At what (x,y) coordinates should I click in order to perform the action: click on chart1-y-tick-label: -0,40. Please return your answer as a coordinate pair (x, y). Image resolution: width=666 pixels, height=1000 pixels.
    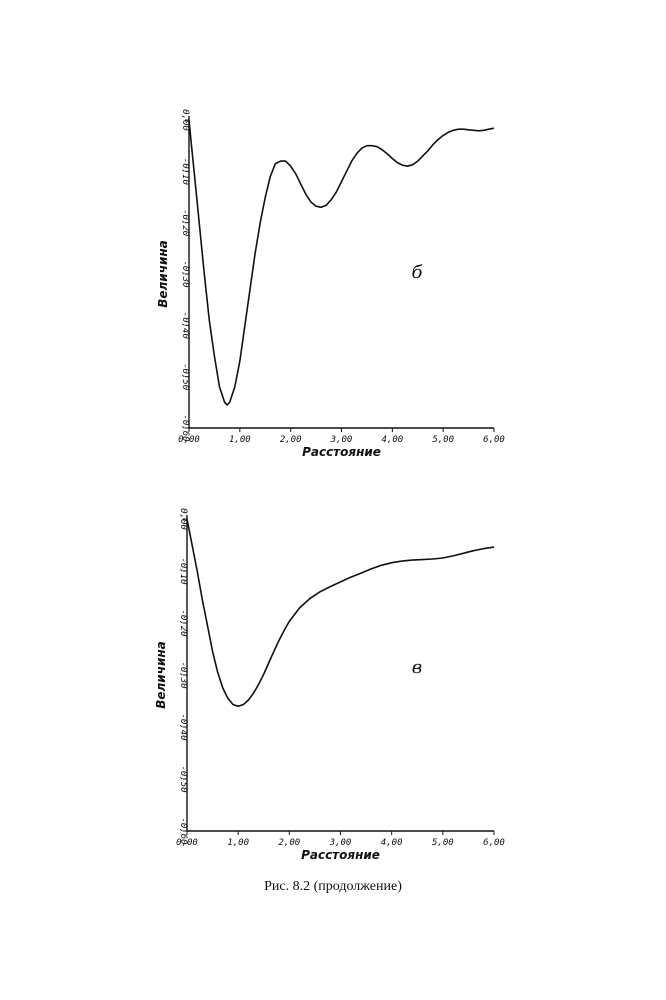
    Looking at the image, I should click on (185, 325).